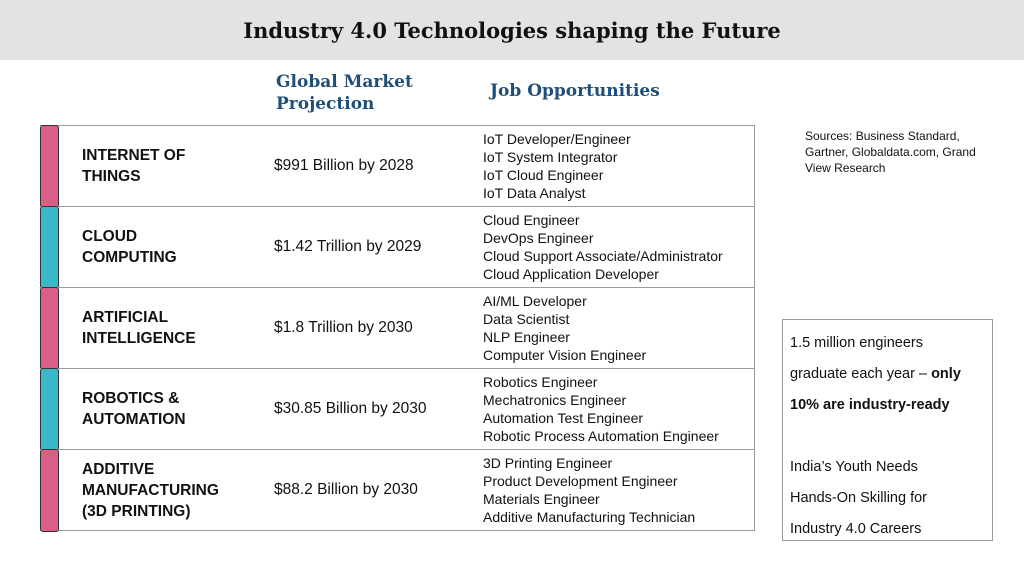 The image size is (1024, 576). Describe the element at coordinates (557, 139) in the screenshot. I see `job-item: IoT Developer/Engineer` at that location.